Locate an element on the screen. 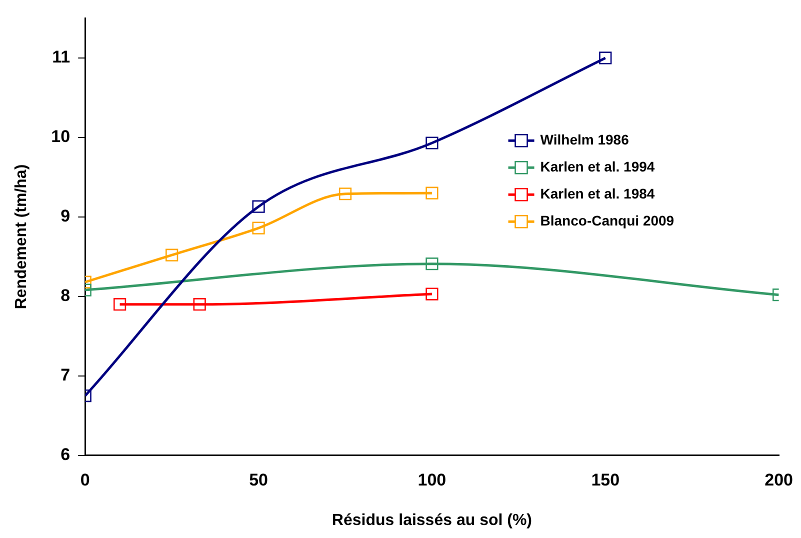 Image resolution: width=801 pixels, height=538 pixels. y-tick-label: 6 is located at coordinates (65, 454).